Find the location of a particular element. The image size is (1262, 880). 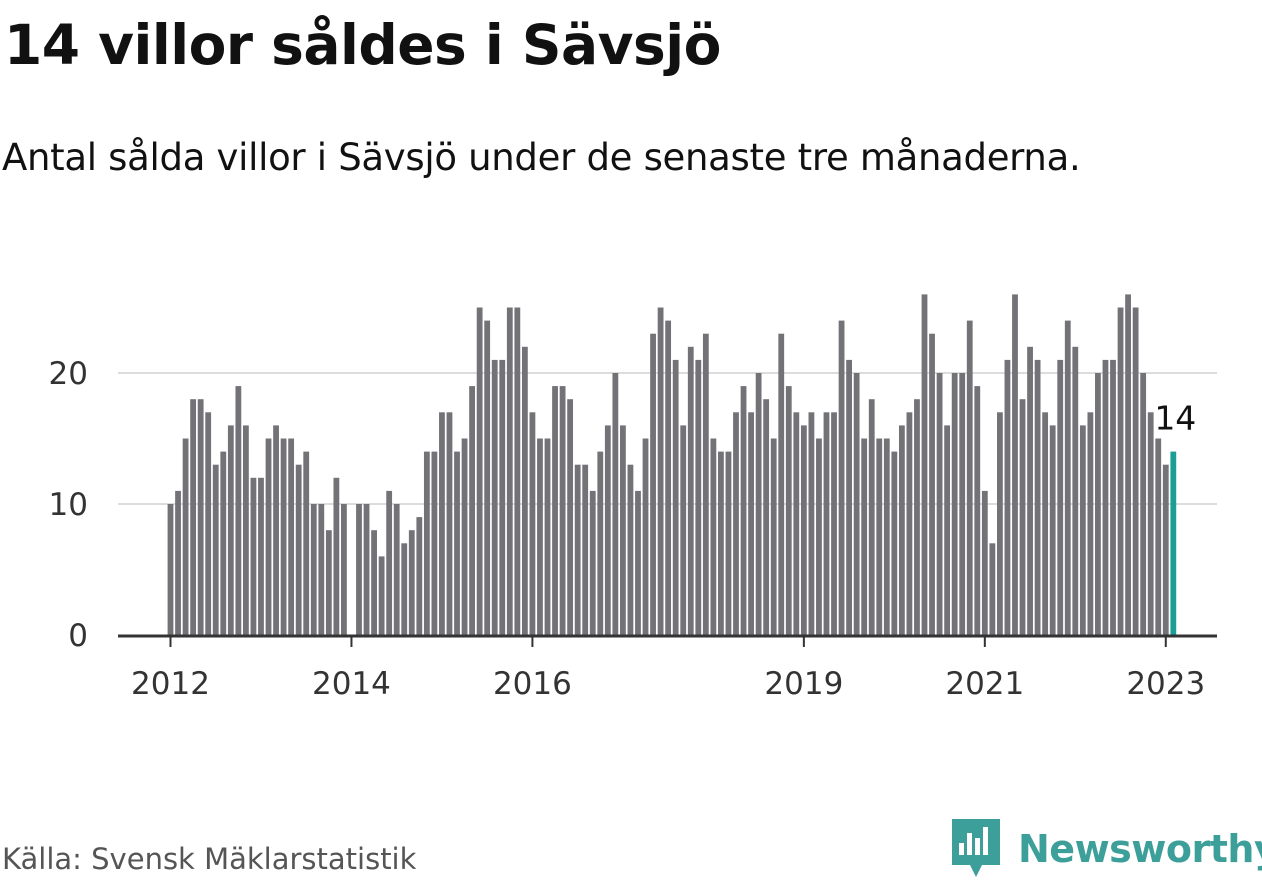

x-tick-label: 2012 is located at coordinates (170, 684).